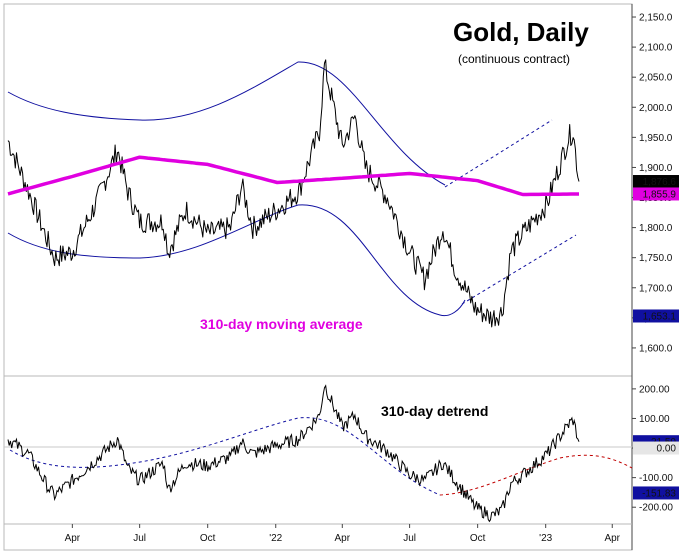 This screenshot has height=556, width=685. What do you see at coordinates (514, 59) in the screenshot?
I see `chart-subtitle: (continuous contract)` at bounding box center [514, 59].